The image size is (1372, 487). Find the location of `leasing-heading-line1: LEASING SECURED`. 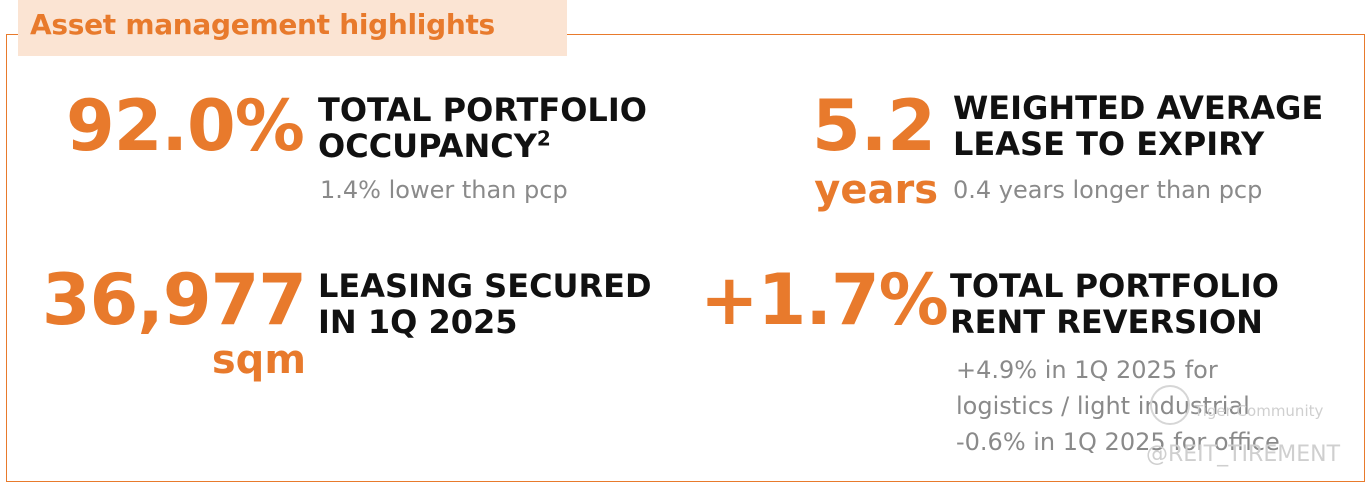

leasing-heading-line1: LEASING SECURED is located at coordinates (485, 286).